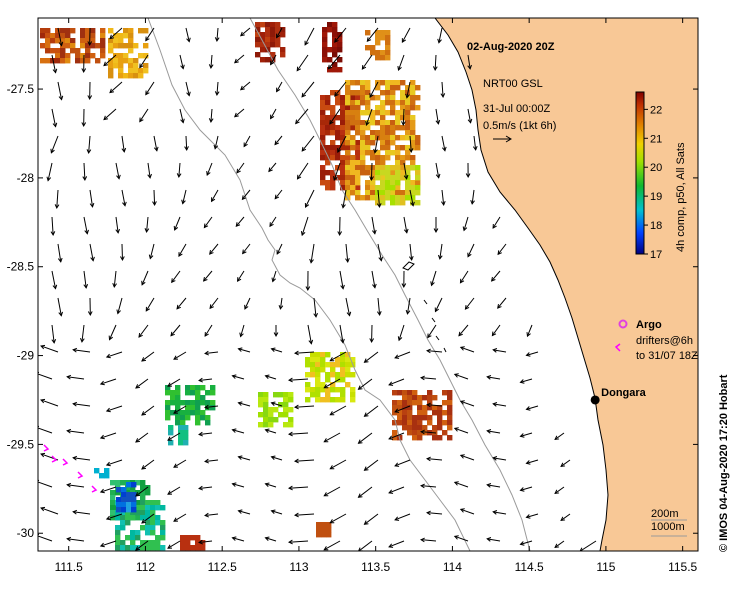 The width and height of the screenshot is (739, 592). What do you see at coordinates (656, 168) in the screenshot?
I see `colorbar-tick-label: 20` at bounding box center [656, 168].